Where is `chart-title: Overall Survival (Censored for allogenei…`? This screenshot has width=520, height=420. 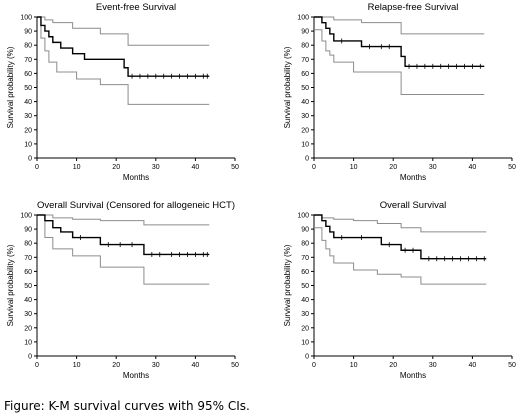 chart-title: Overall Survival (Censored for allogenei… is located at coordinates (136, 205).